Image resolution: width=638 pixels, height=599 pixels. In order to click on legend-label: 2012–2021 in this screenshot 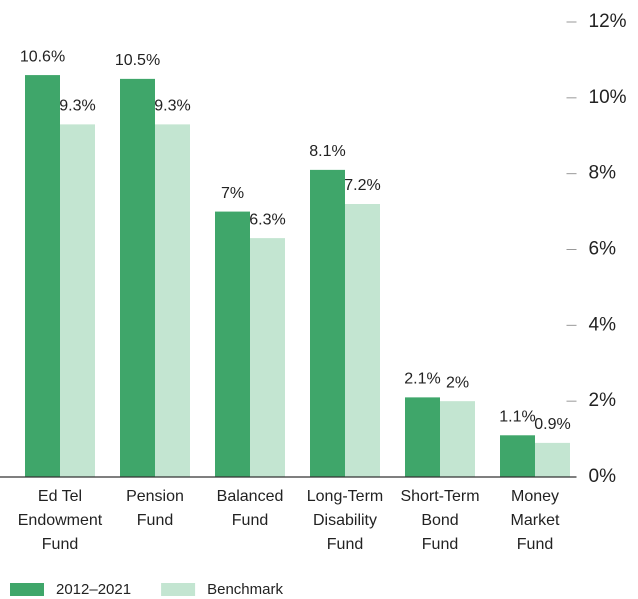, I will do `click(93, 589)`.